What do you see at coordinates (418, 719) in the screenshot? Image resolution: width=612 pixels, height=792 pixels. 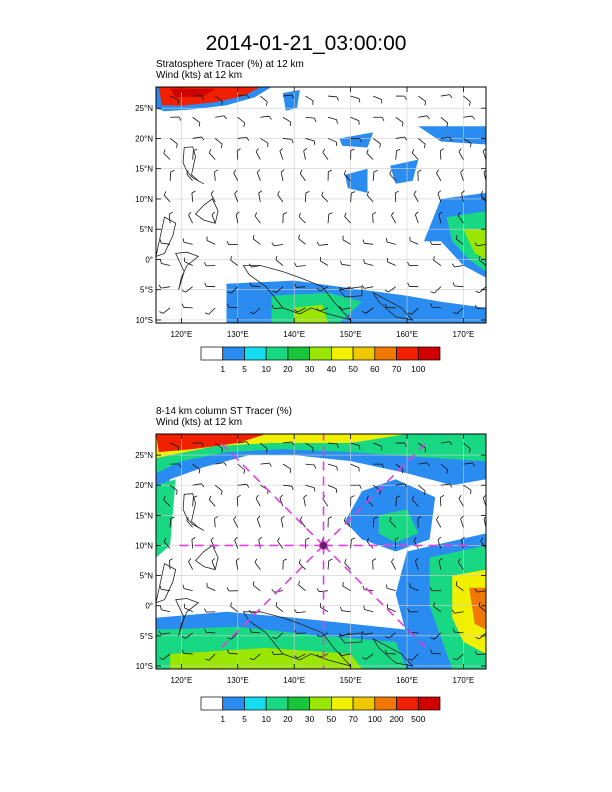 I see `colorbar-label: 500` at bounding box center [418, 719].